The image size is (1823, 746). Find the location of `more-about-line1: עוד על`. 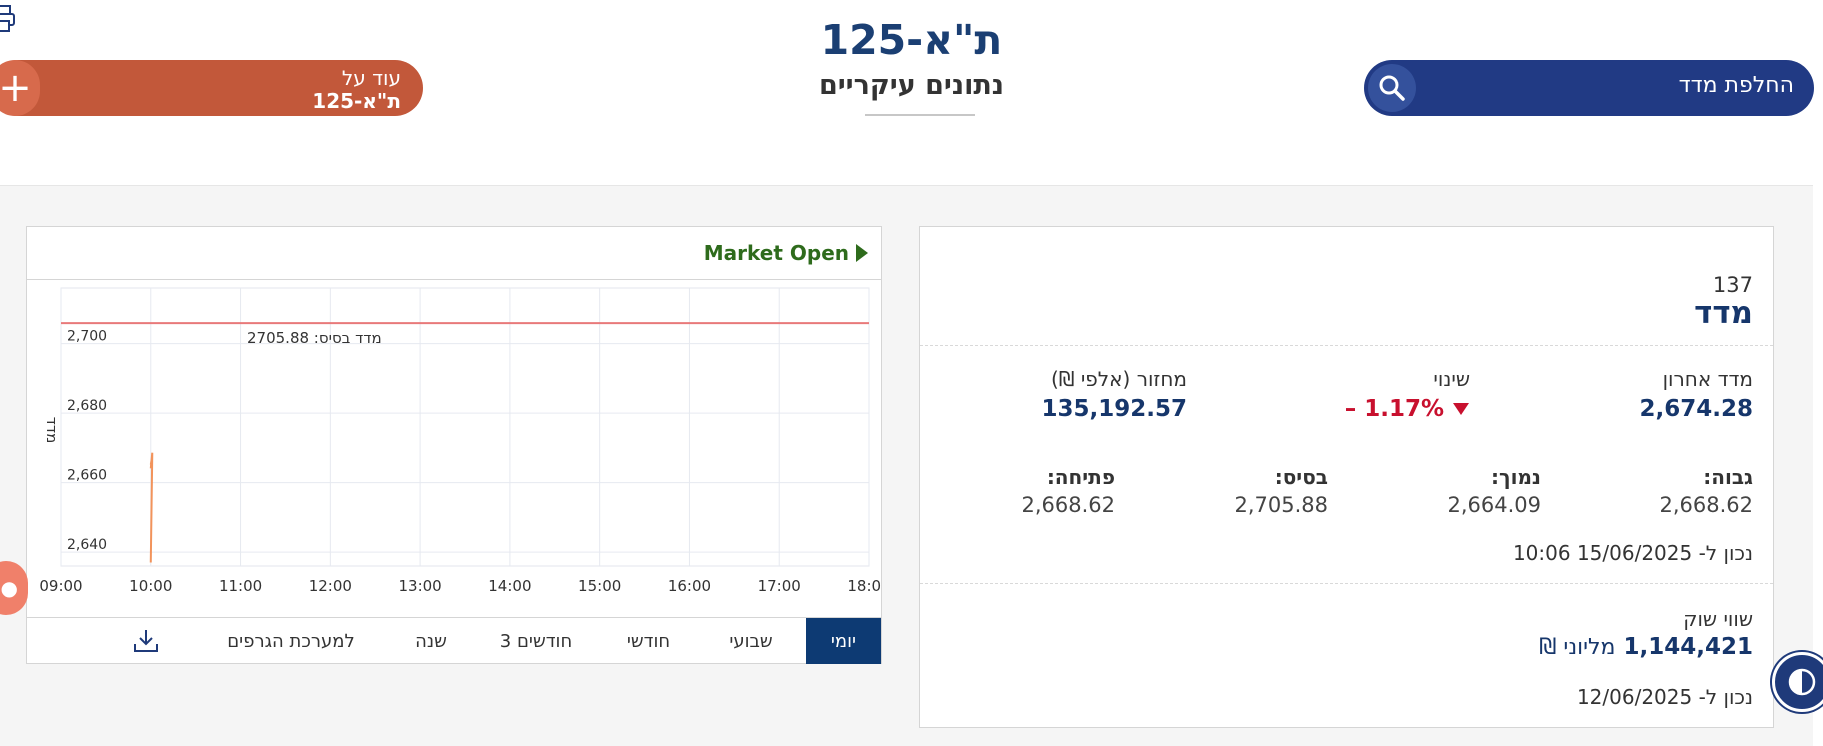

more-about-line1: עוד על is located at coordinates (371, 78).